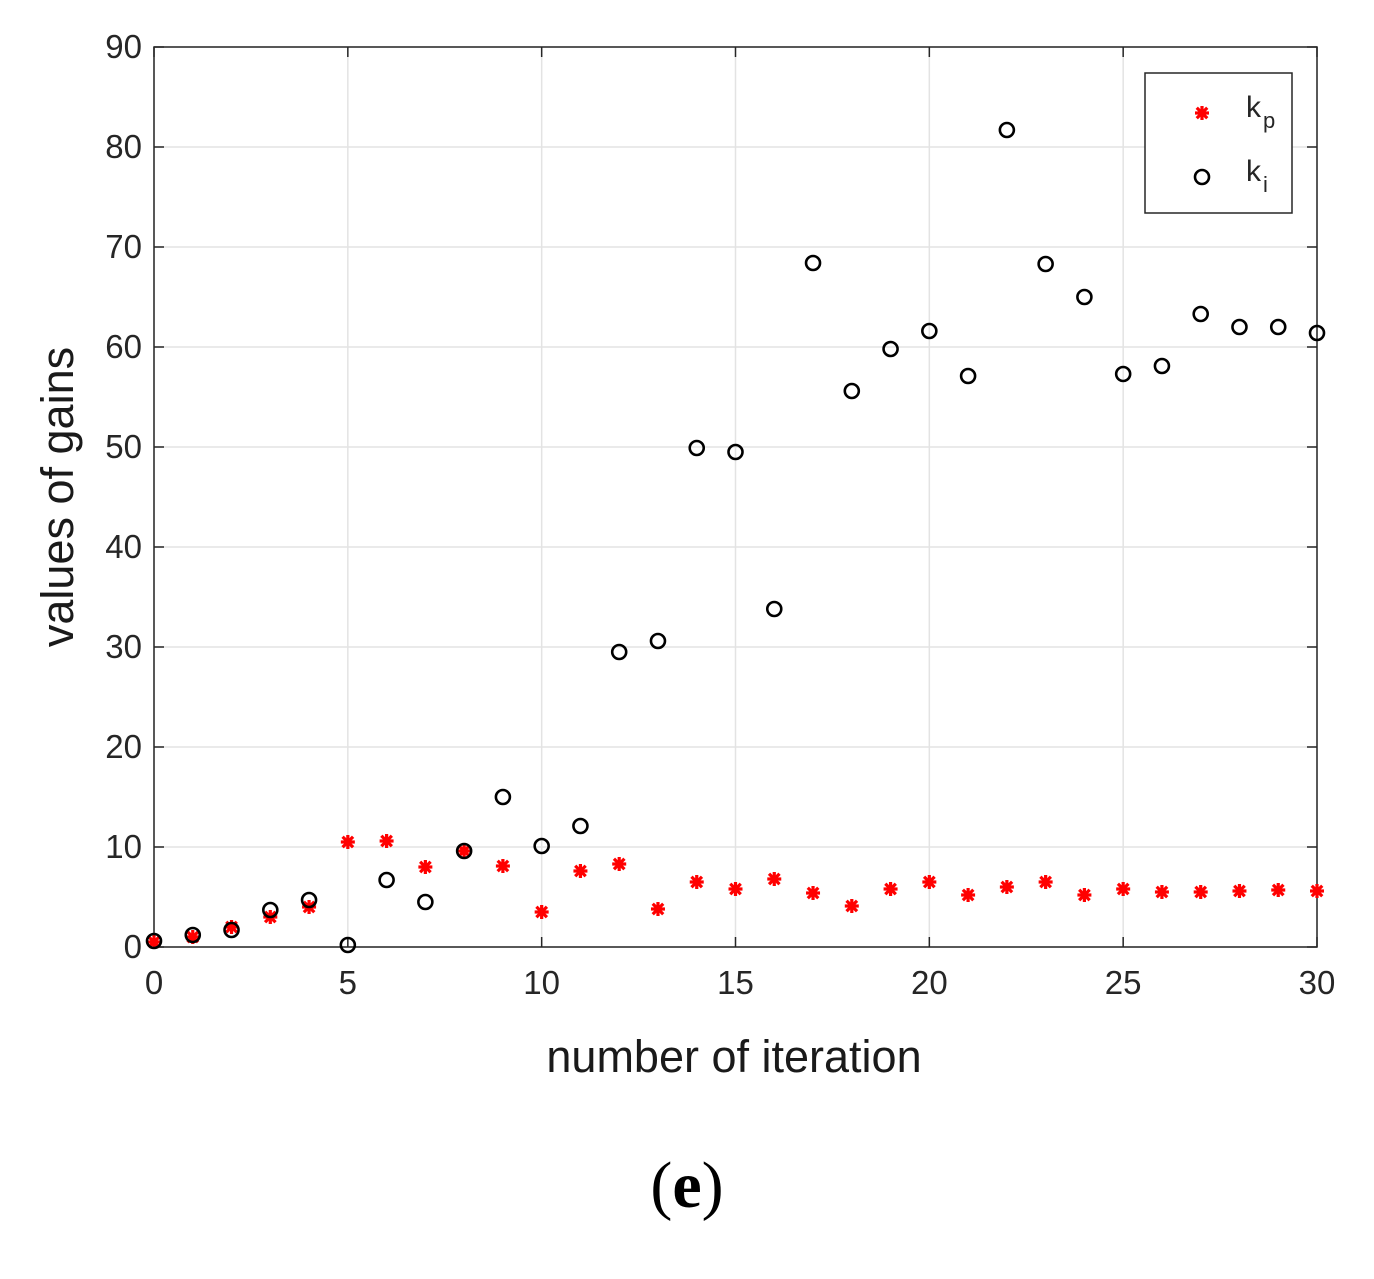  I want to click on x-axis-label: number of iteration, so click(733, 1056).